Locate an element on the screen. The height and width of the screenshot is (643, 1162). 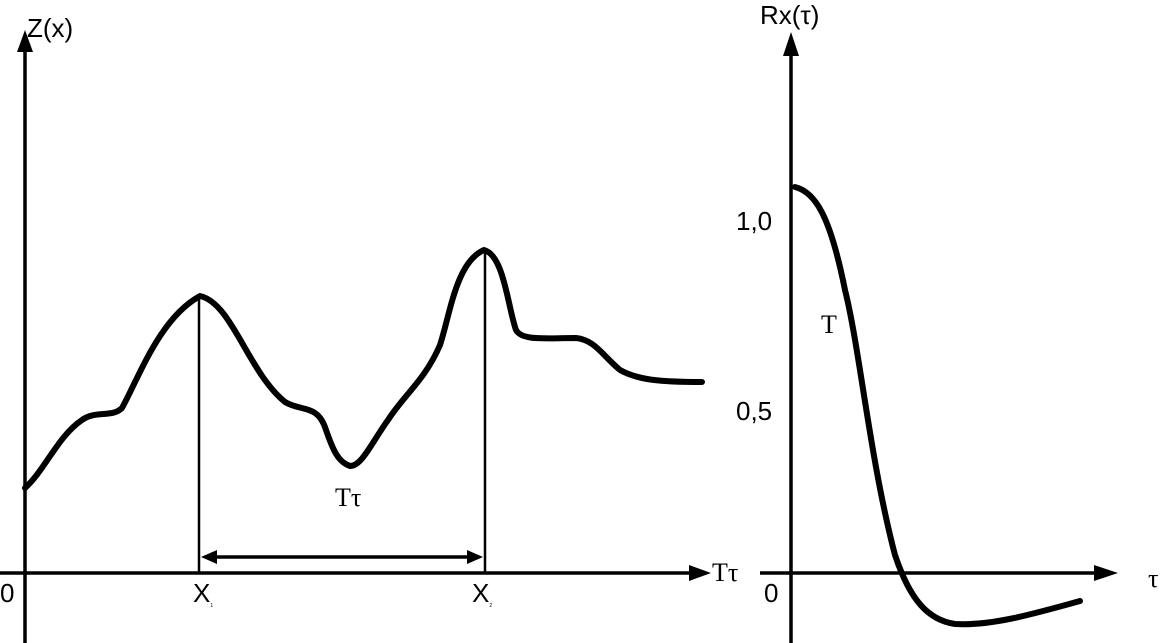
left-y-axis-arrowhead is located at coordinates (25, 41).